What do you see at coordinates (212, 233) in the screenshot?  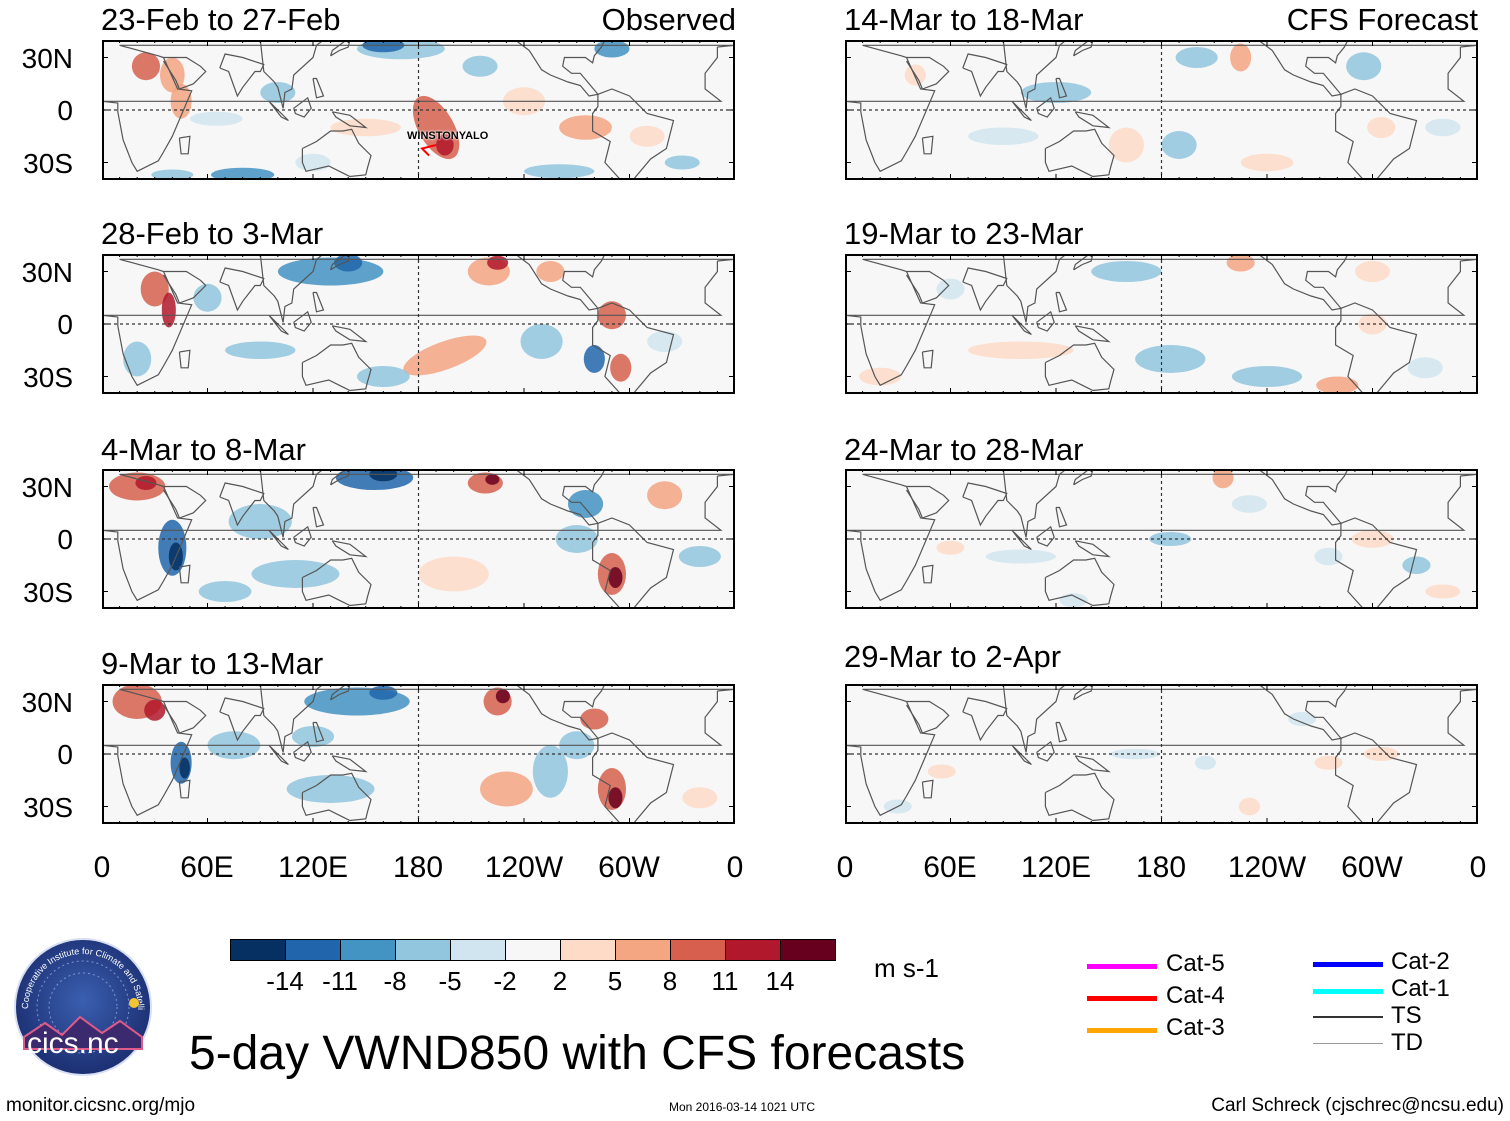 I see `panel-title-2: 28-Feb to 3-Mar` at bounding box center [212, 233].